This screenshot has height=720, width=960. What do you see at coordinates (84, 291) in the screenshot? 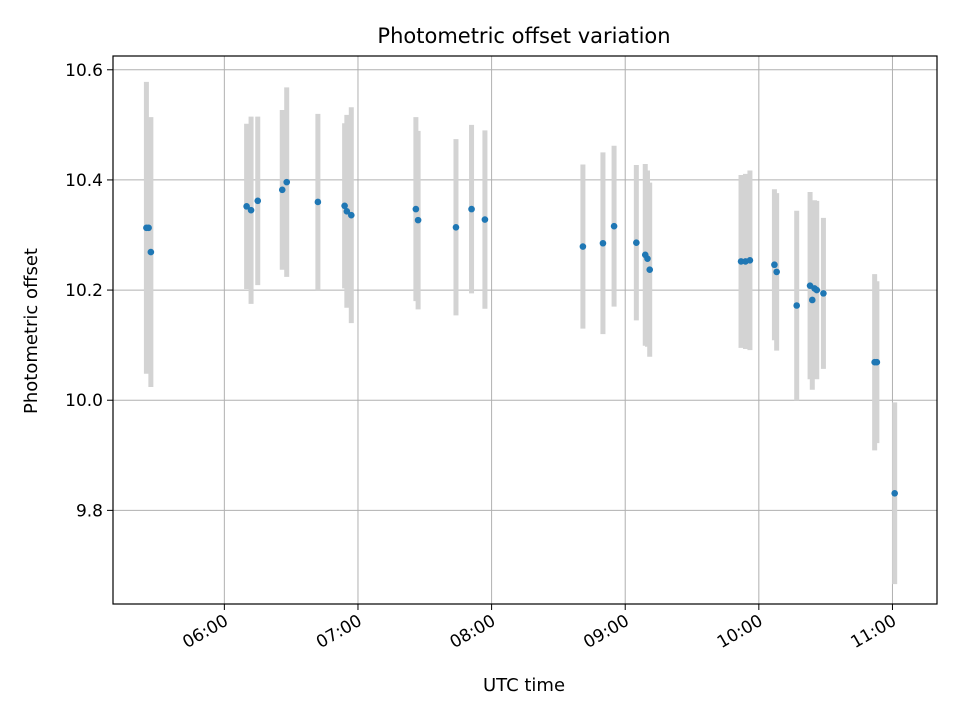
I see `y-tick-label: 10.2` at bounding box center [84, 291].